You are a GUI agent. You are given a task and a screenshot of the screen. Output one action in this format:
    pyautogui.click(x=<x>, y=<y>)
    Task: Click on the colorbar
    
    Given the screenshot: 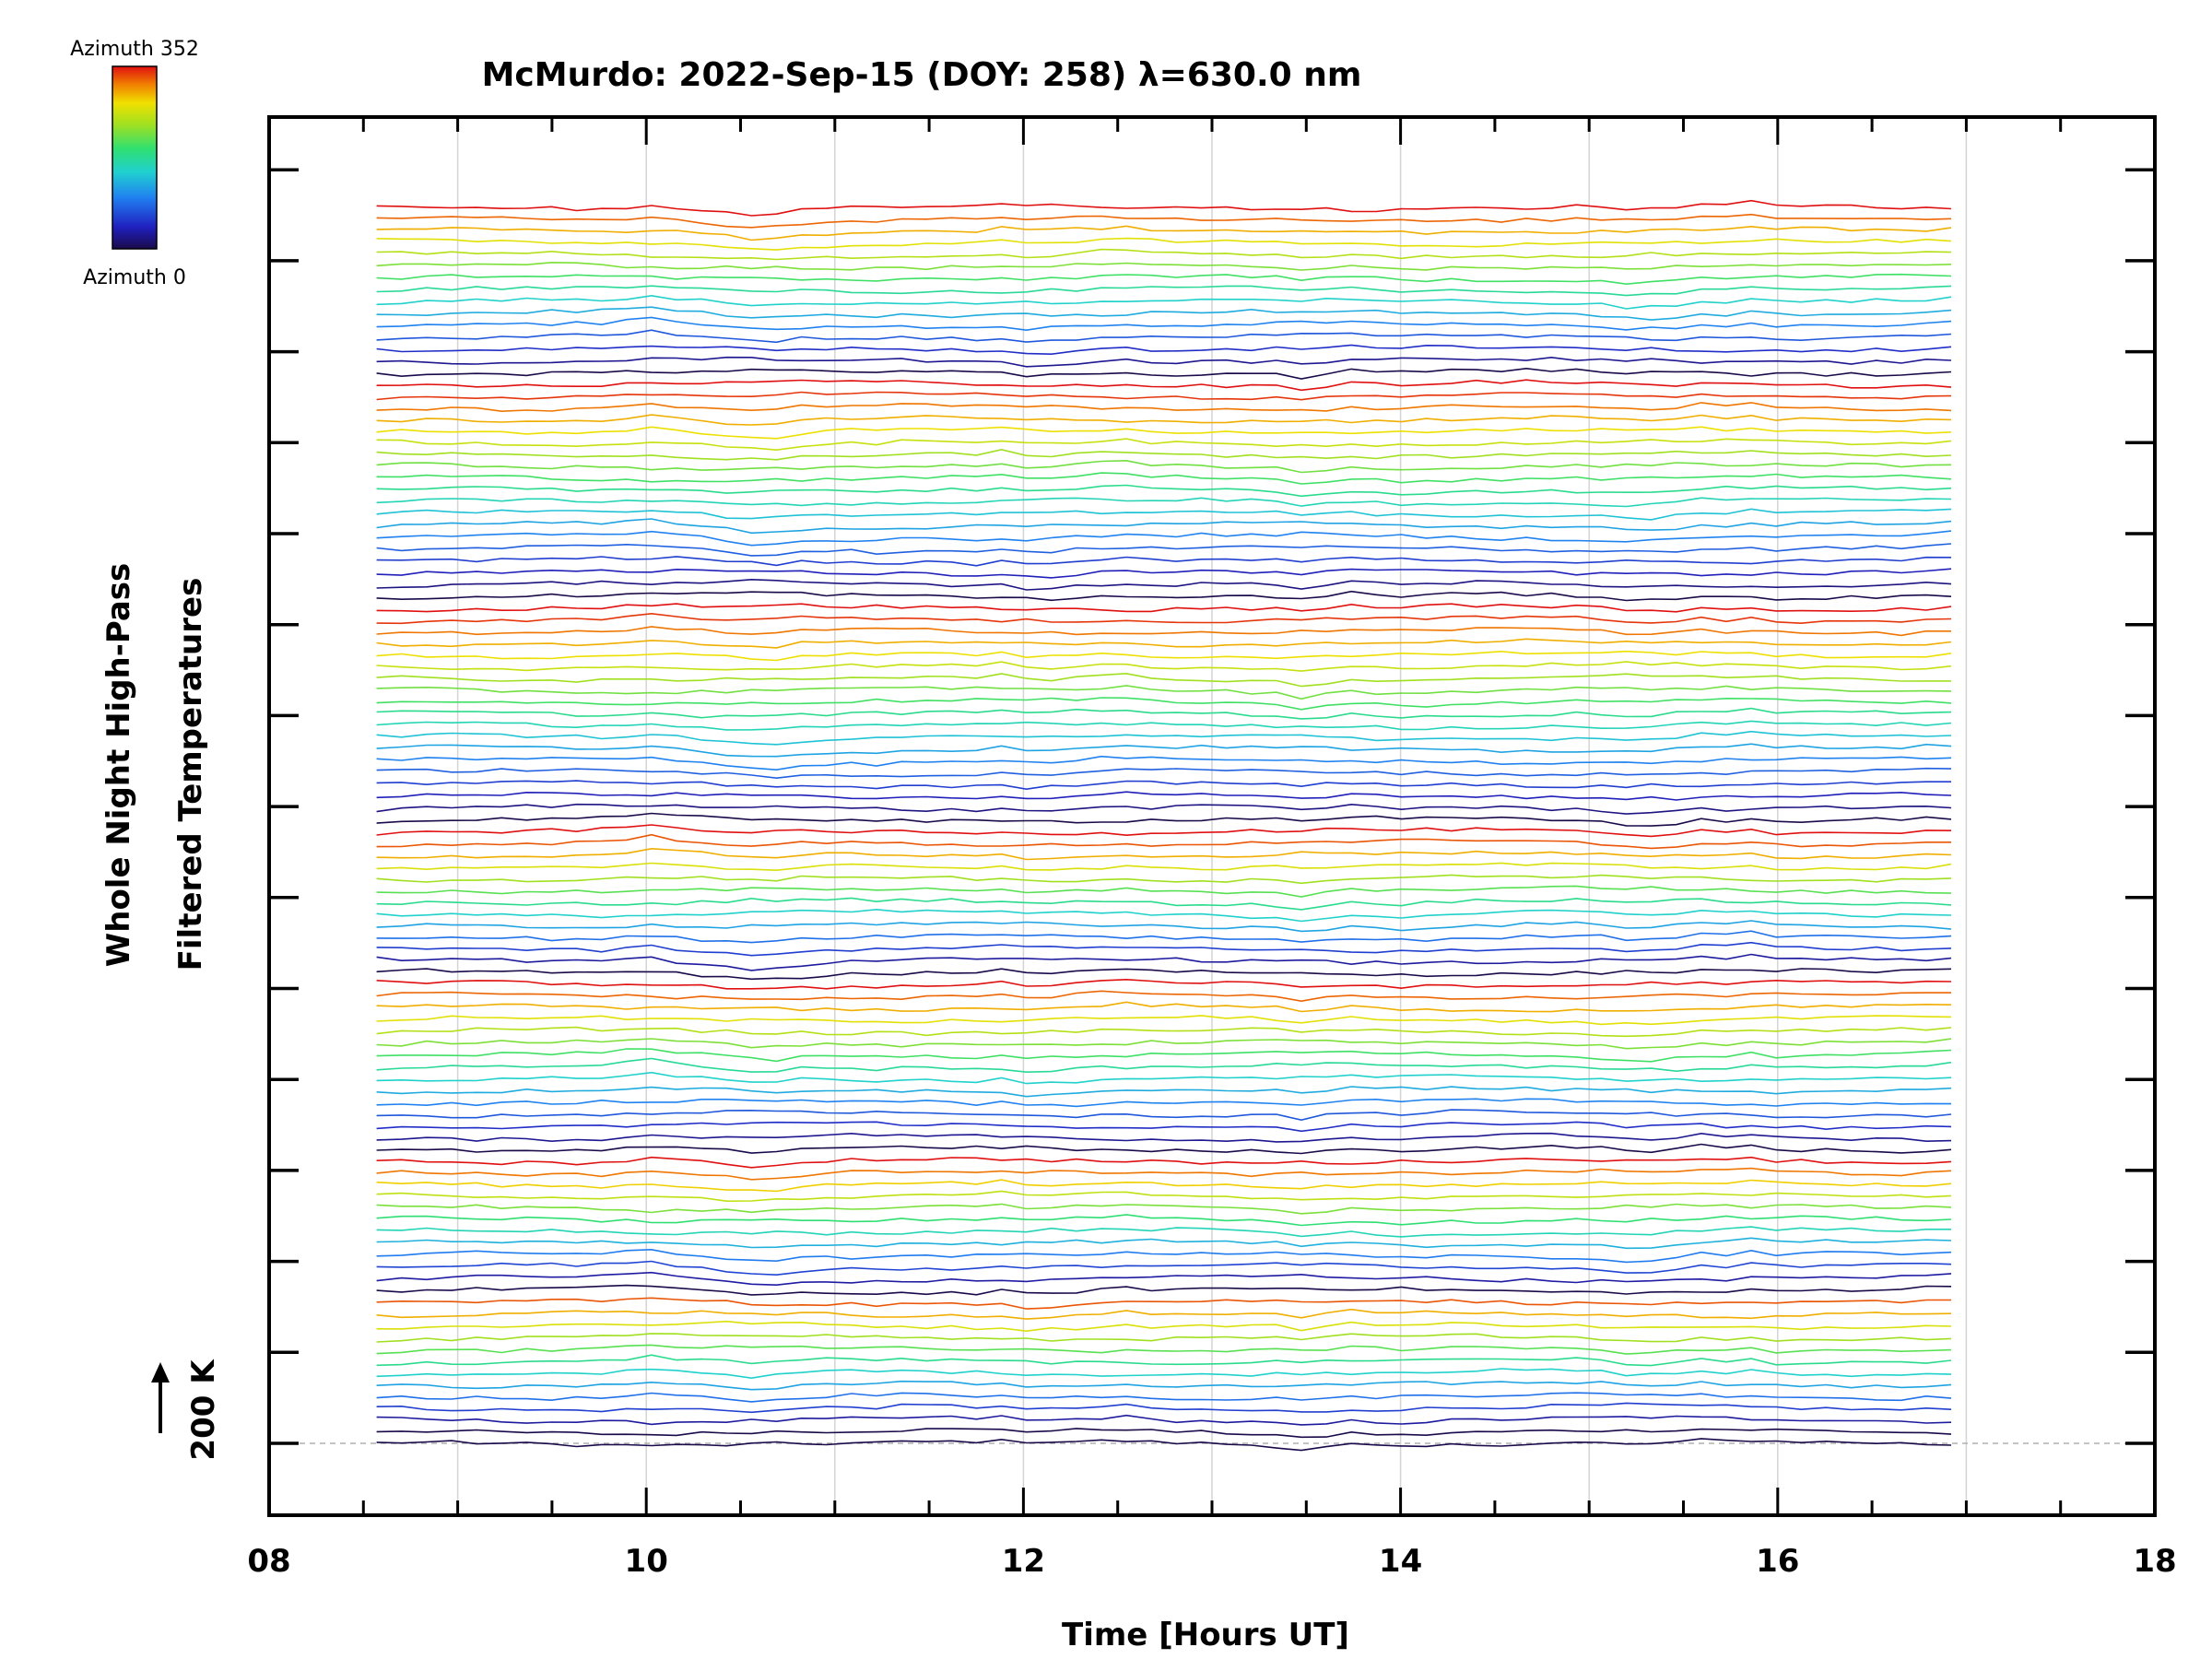 What is the action you would take?
    pyautogui.click(x=135, y=157)
    